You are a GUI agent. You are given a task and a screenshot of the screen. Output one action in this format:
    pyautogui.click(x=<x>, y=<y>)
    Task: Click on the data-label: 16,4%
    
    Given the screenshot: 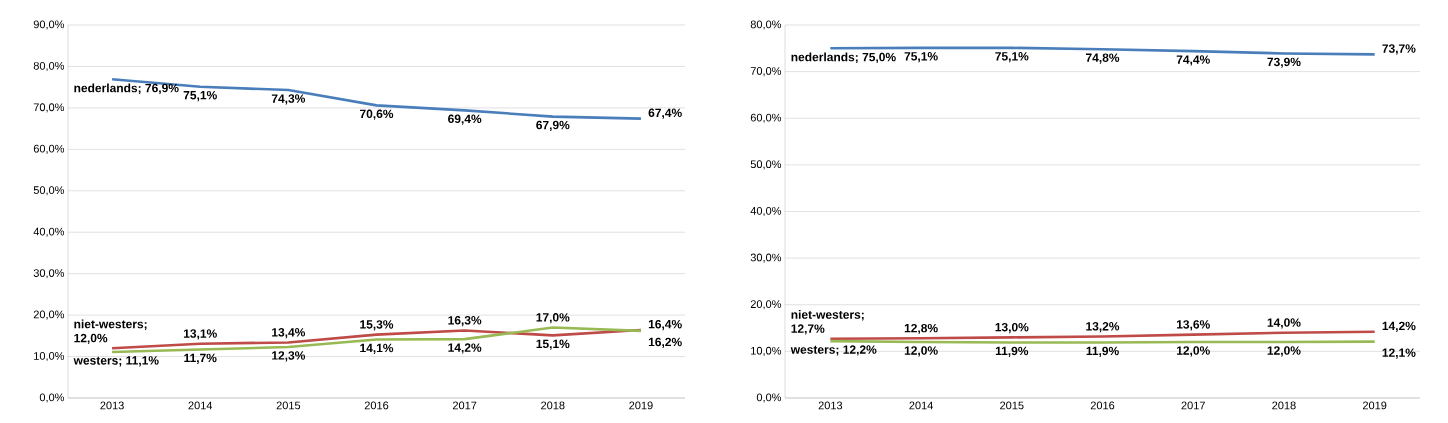 What is the action you would take?
    pyautogui.click(x=665, y=325)
    